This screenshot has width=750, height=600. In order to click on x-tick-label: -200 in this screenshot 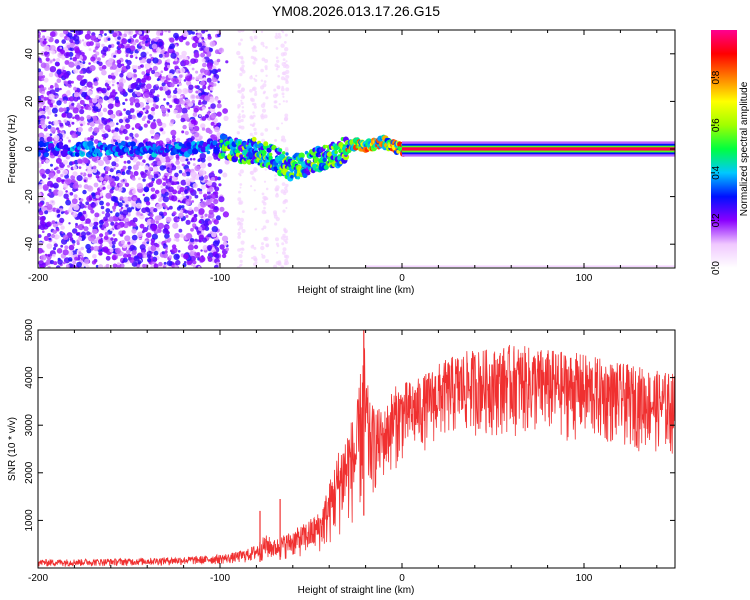, I will do `click(38, 578)`.